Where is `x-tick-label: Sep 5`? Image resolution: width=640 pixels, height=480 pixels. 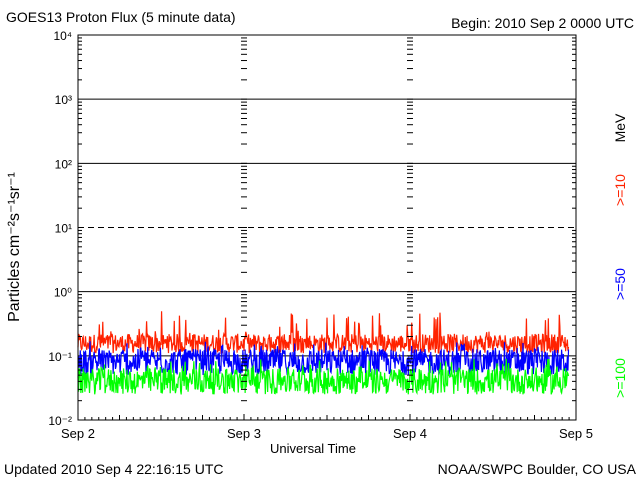 x-tick-label: Sep 5 is located at coordinates (576, 433).